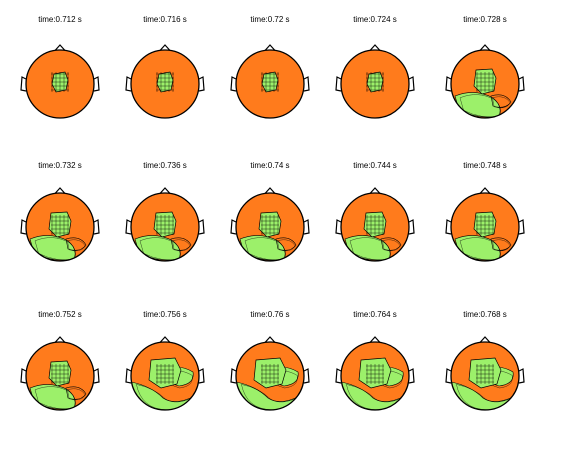 The image size is (583, 463). What do you see at coordinates (485, 19) in the screenshot?
I see `panel-title: time:0.728 s` at bounding box center [485, 19].